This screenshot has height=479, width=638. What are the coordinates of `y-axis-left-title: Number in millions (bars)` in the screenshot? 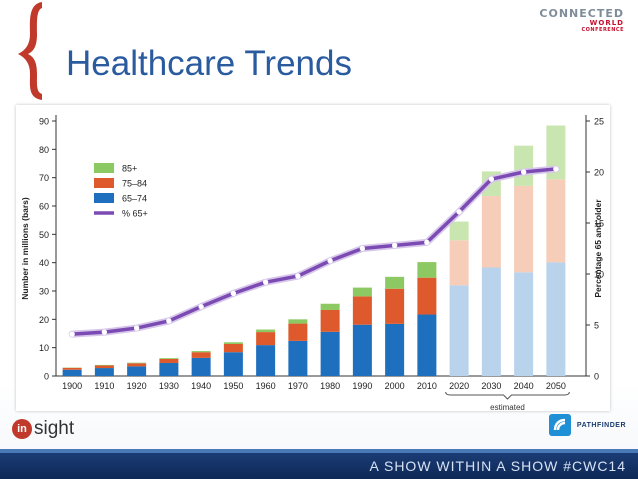 It's located at (25, 248).